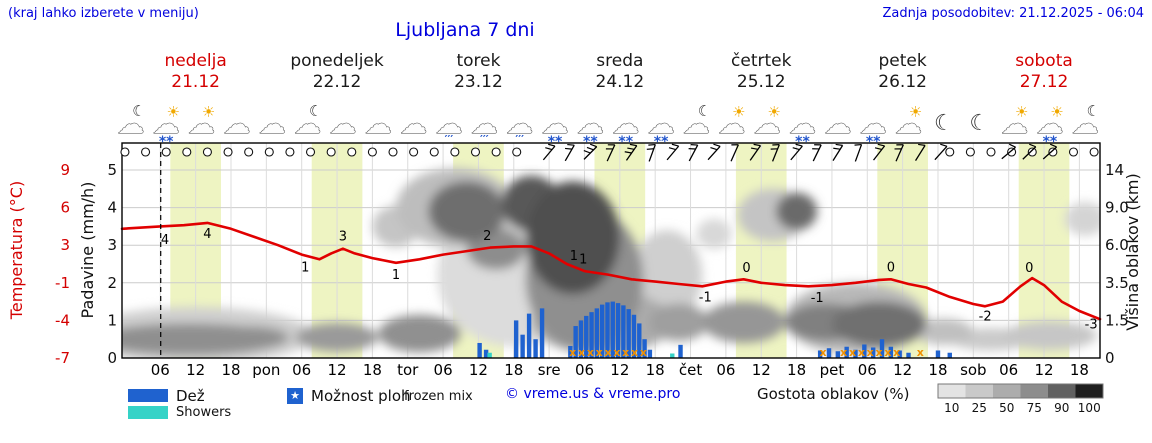 This screenshot has height=443, width=1152. Describe the element at coordinates (438, 396) in the screenshot. I see `frozen-mix-label: frozen mix` at that location.